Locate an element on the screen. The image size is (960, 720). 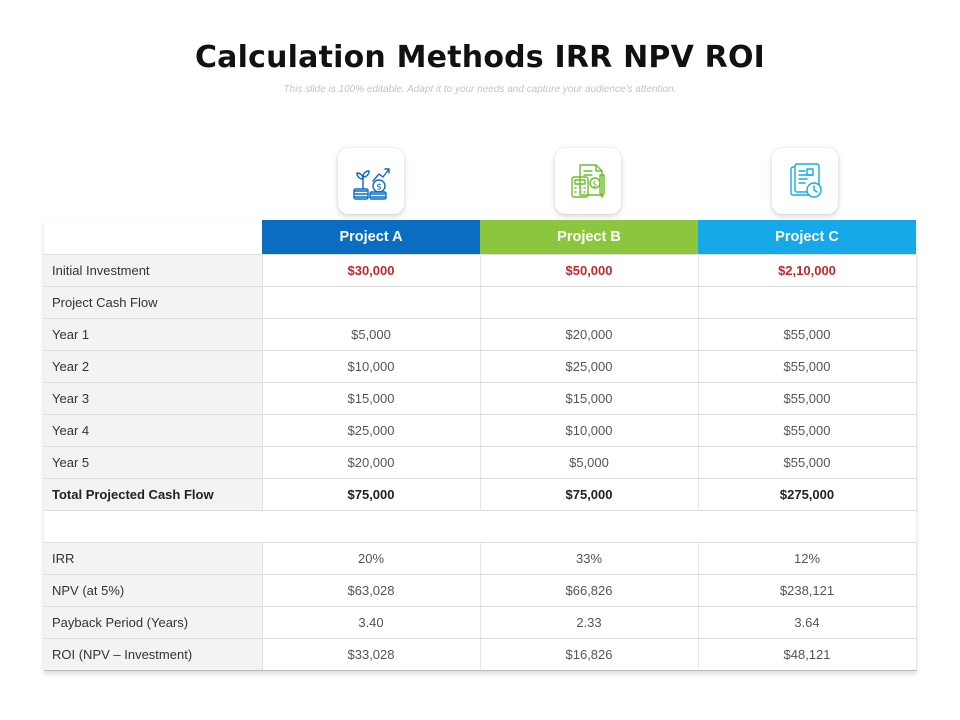
cell-project-a: $30,000 is located at coordinates (371, 270).